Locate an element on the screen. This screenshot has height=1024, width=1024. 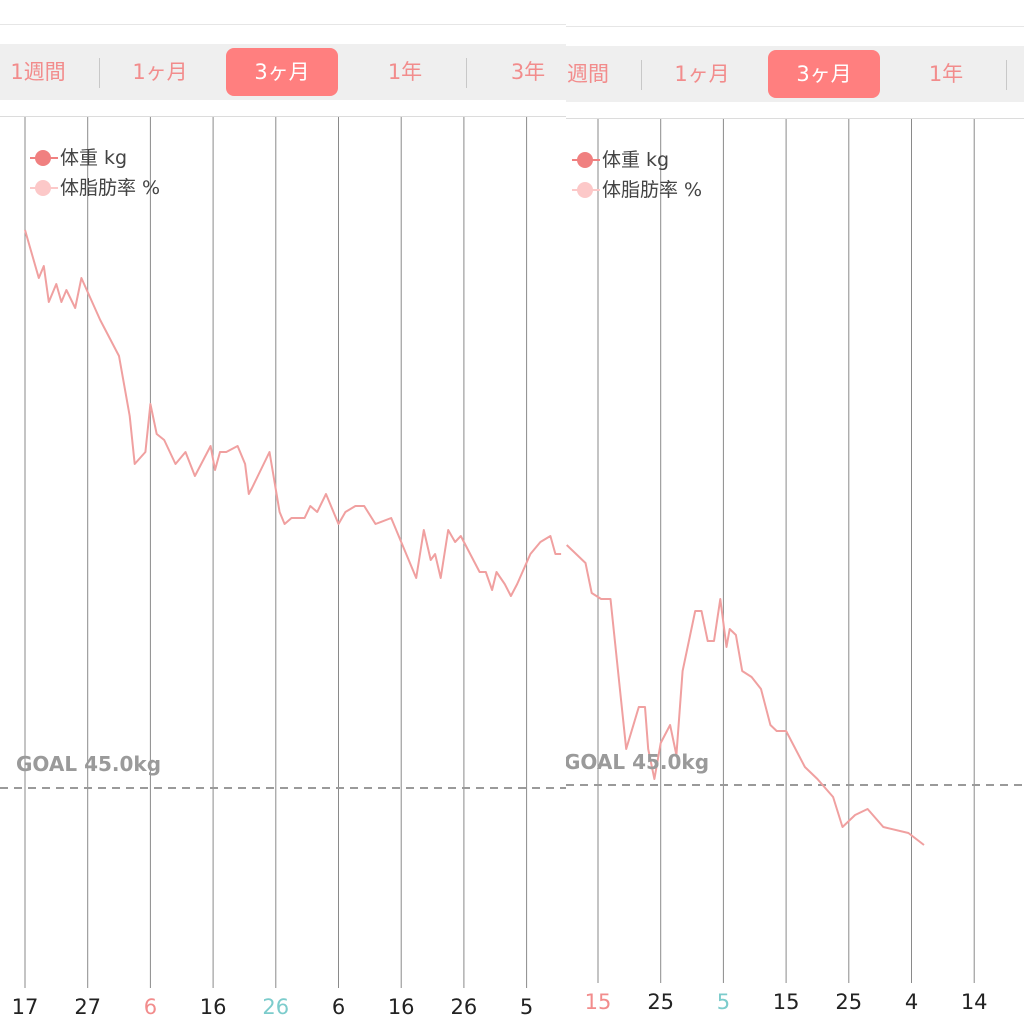
tab-1week: 週間 is located at coordinates (588, 74).